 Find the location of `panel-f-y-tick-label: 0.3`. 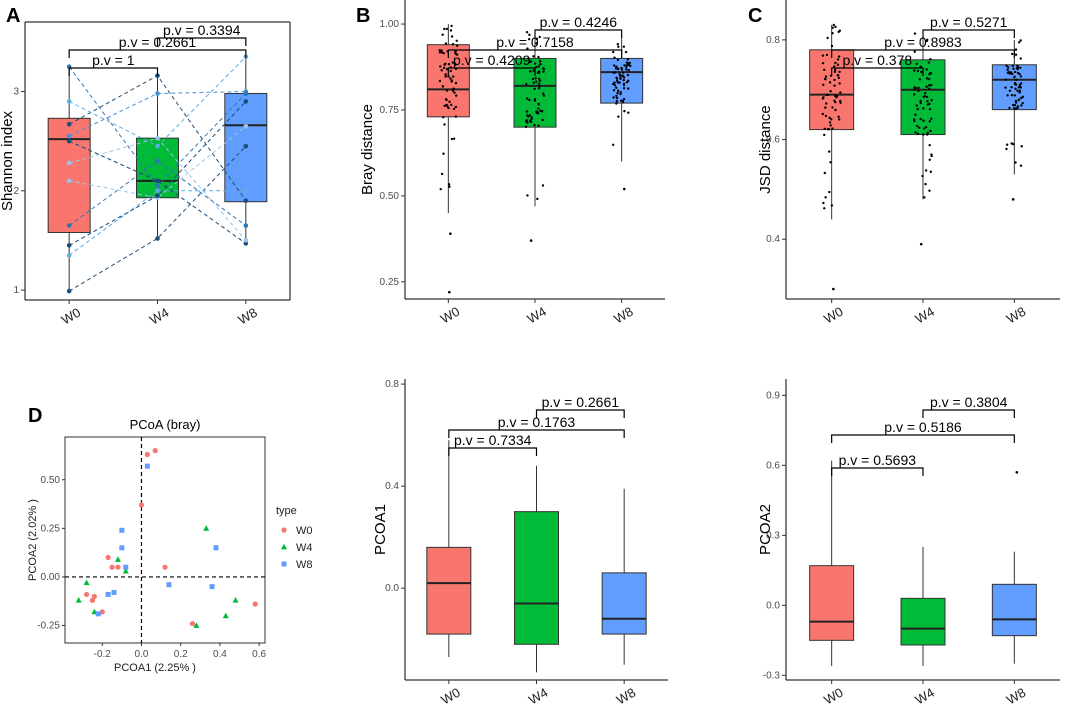

panel-f-y-tick-label: 0.3 is located at coordinates (773, 535).